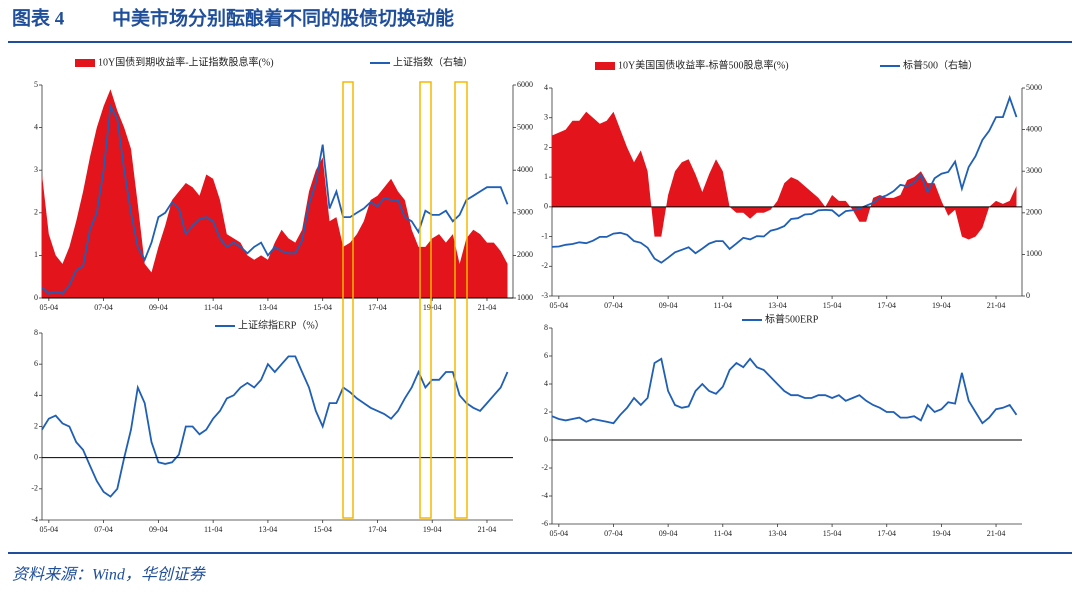  I want to click on highlight-boxes, so click(405, 300).